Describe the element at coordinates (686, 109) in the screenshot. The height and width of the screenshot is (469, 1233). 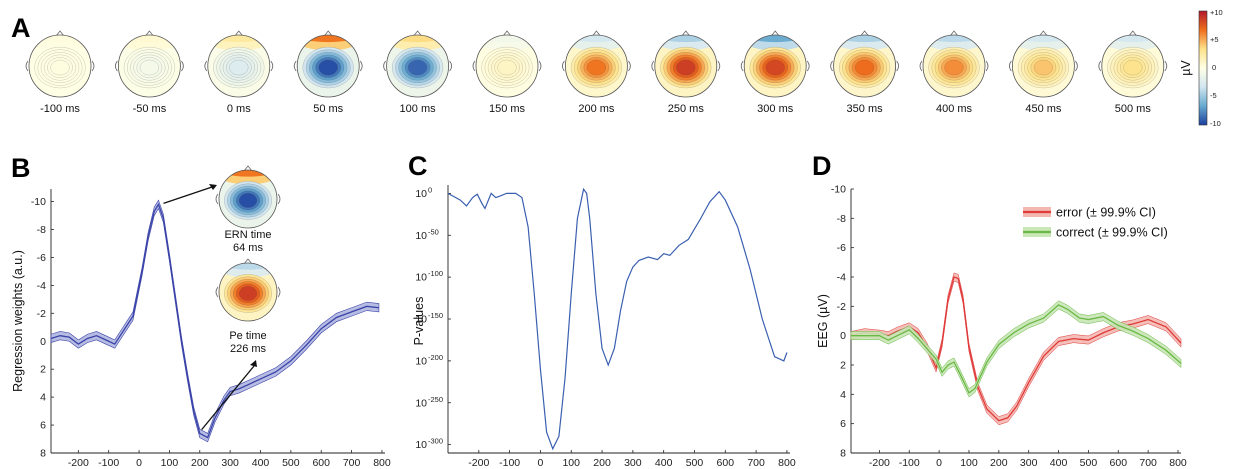
I see `topography-time-label: 250 ms` at that location.